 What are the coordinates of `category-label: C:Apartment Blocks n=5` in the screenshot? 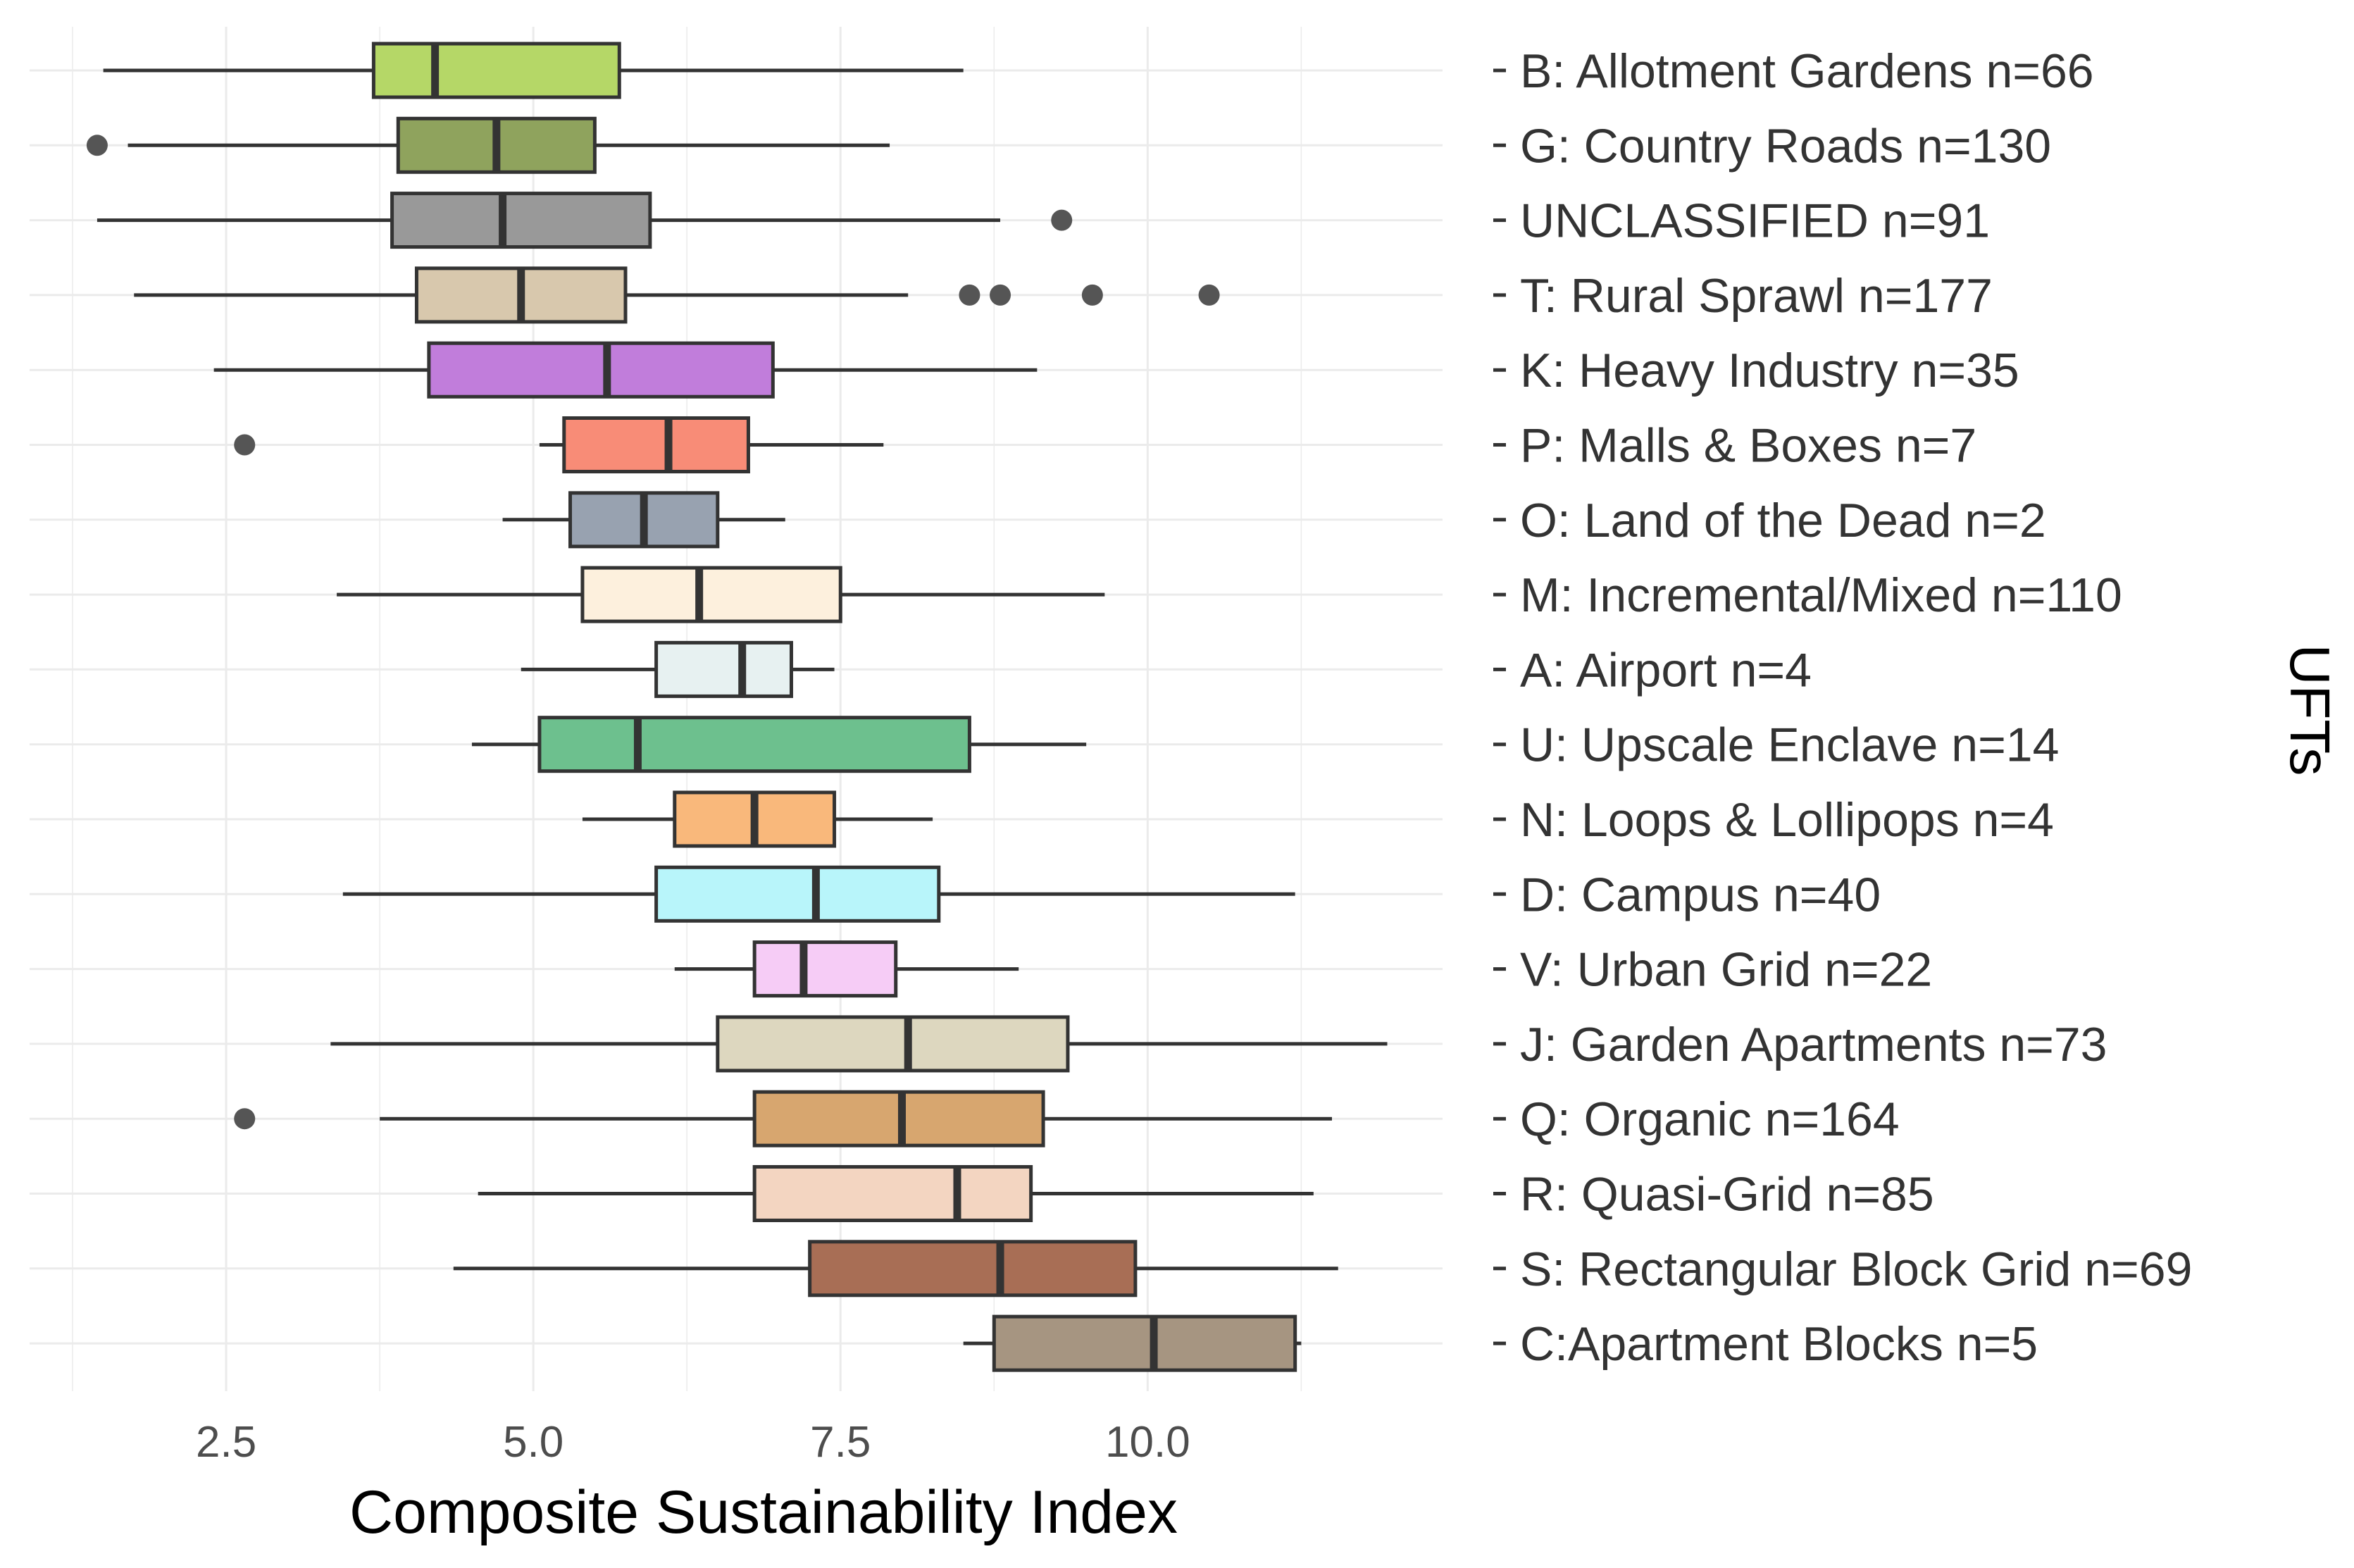 It's located at (1779, 1344).